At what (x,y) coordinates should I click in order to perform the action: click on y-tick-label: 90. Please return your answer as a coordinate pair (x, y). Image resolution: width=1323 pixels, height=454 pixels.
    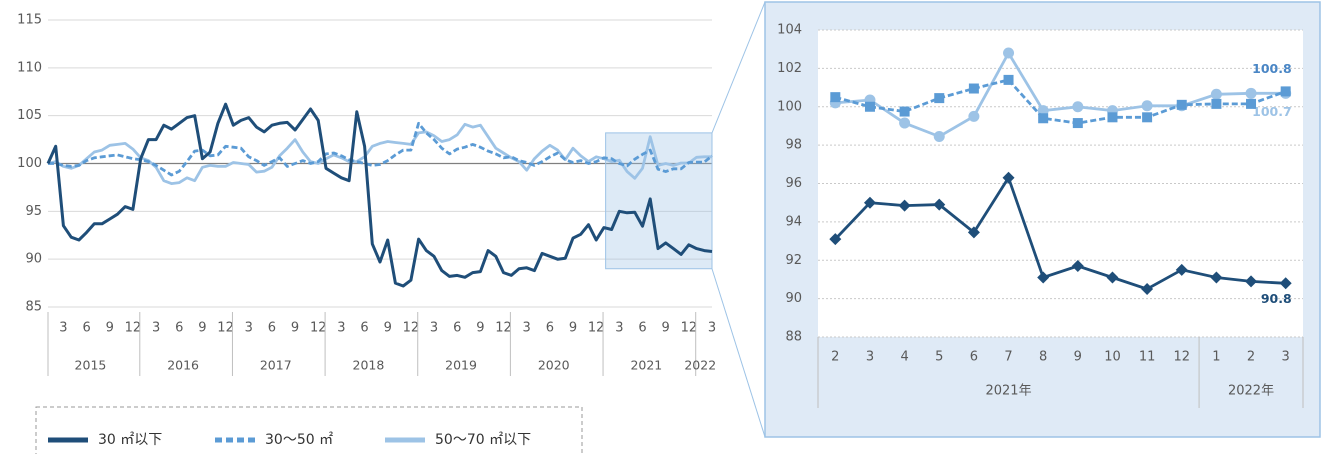
    Looking at the image, I should click on (793, 298).